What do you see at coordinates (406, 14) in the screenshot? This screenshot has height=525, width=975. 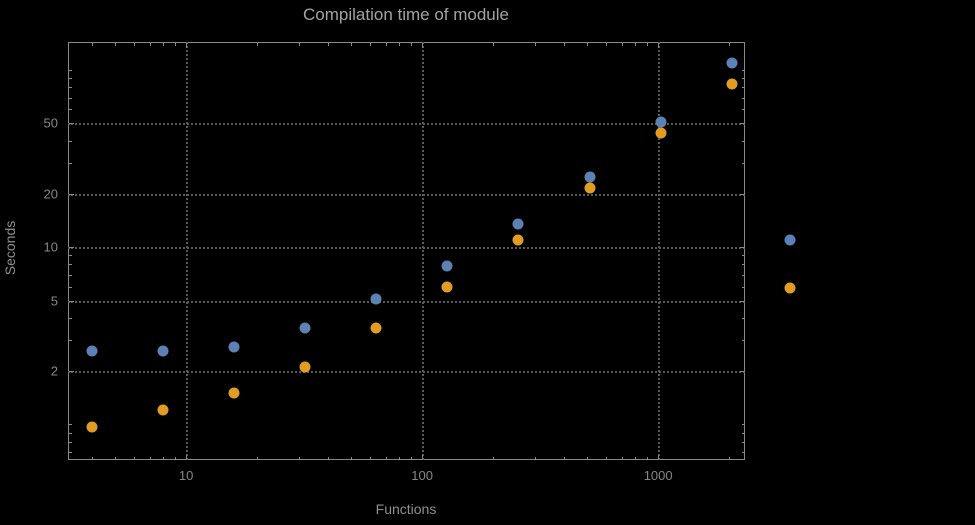 I see `chart-title: Compilation time of module` at bounding box center [406, 14].